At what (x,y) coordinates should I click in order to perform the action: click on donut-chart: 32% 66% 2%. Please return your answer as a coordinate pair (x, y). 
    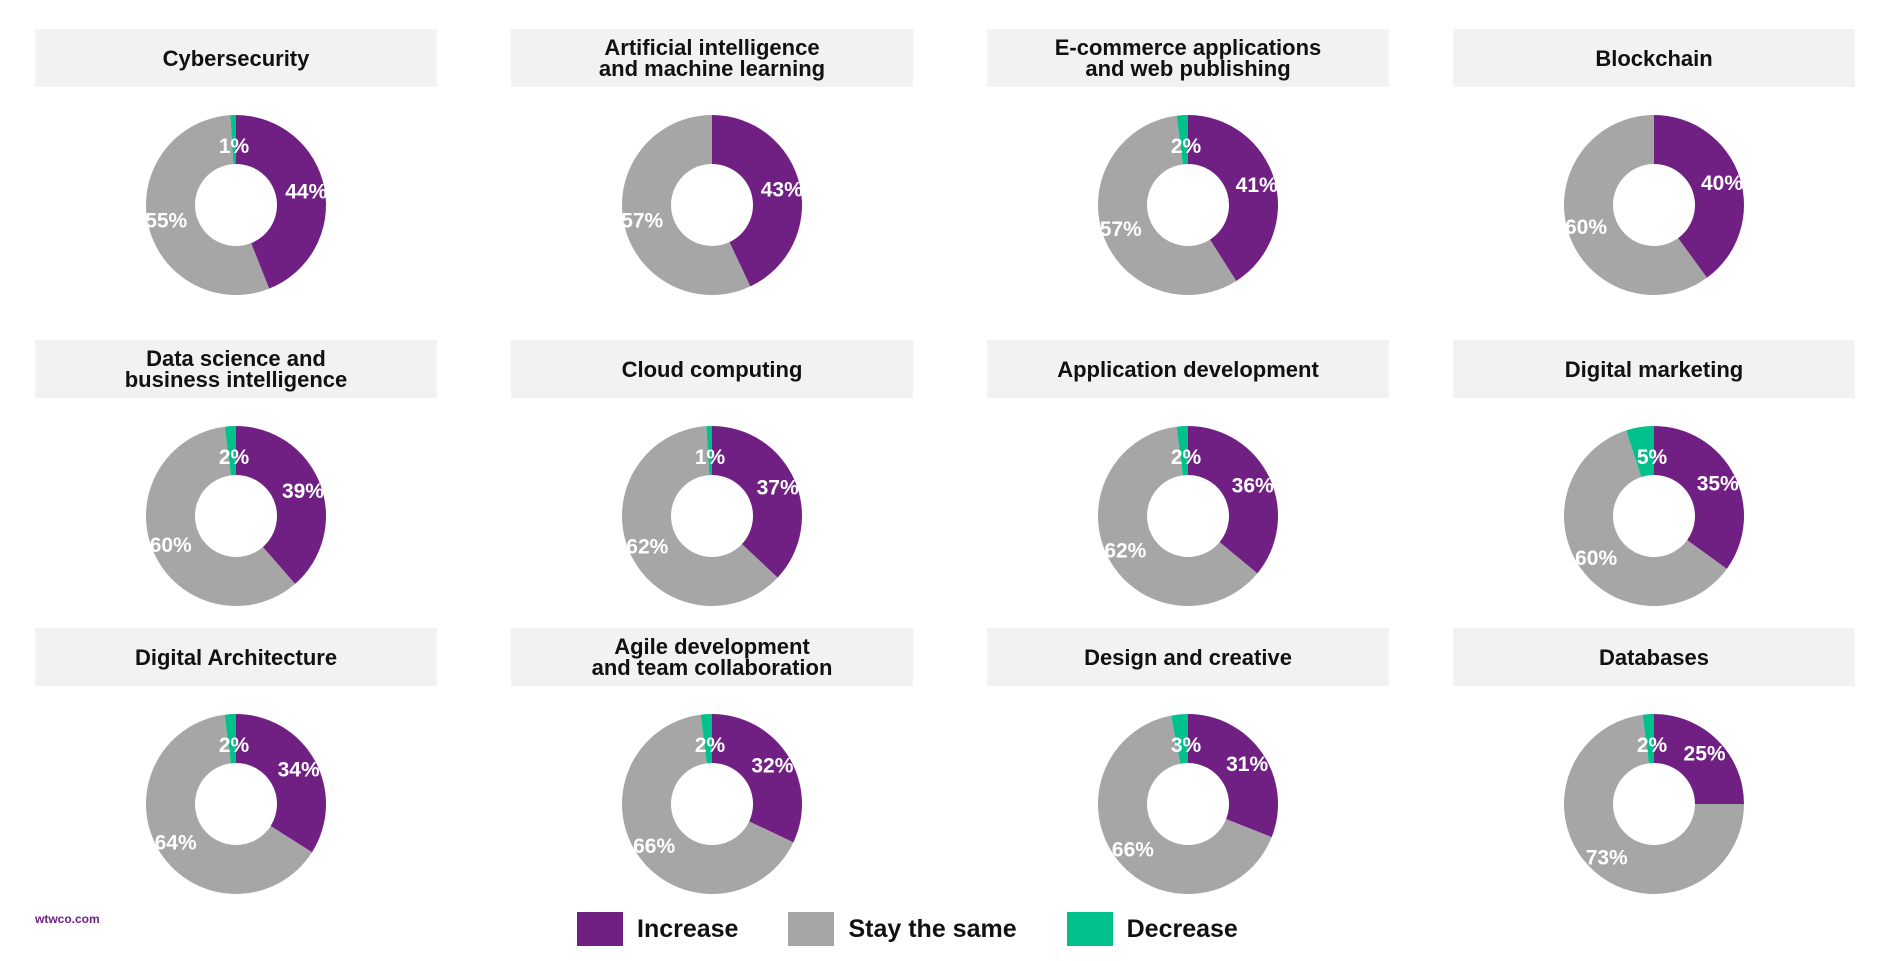
    Looking at the image, I should click on (712, 804).